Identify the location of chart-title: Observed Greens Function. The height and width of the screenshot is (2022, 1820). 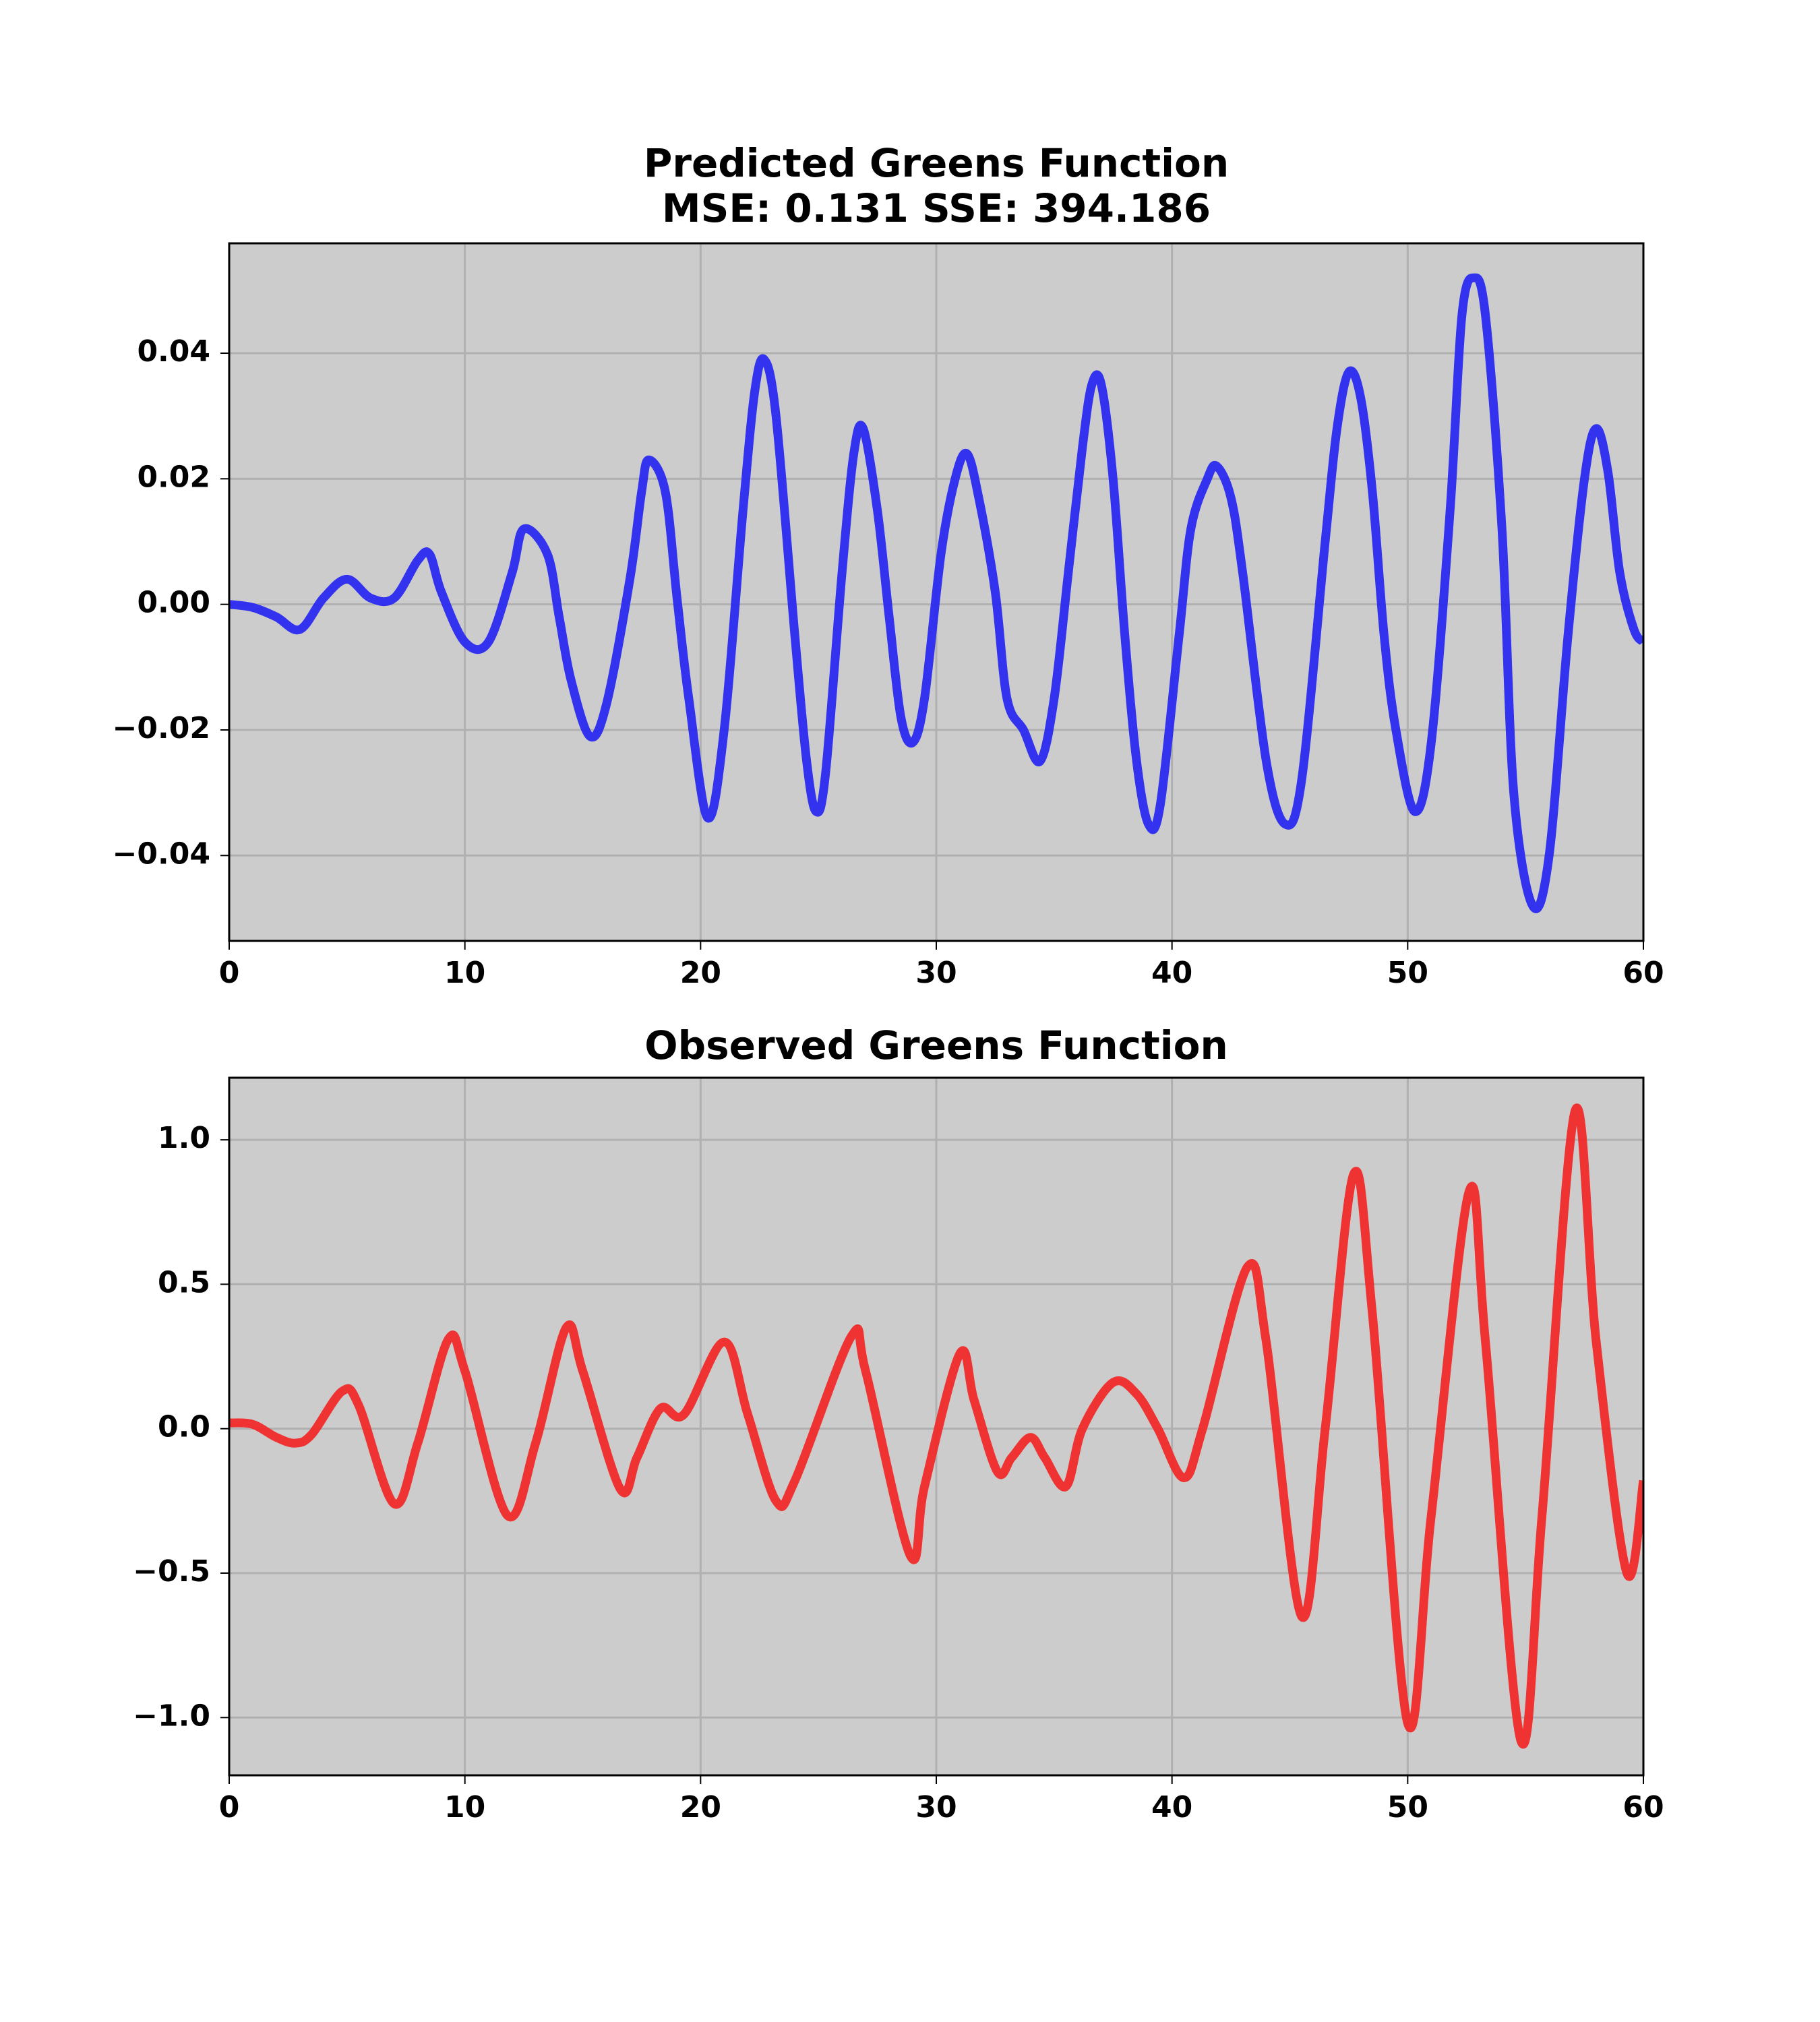
(935, 1045).